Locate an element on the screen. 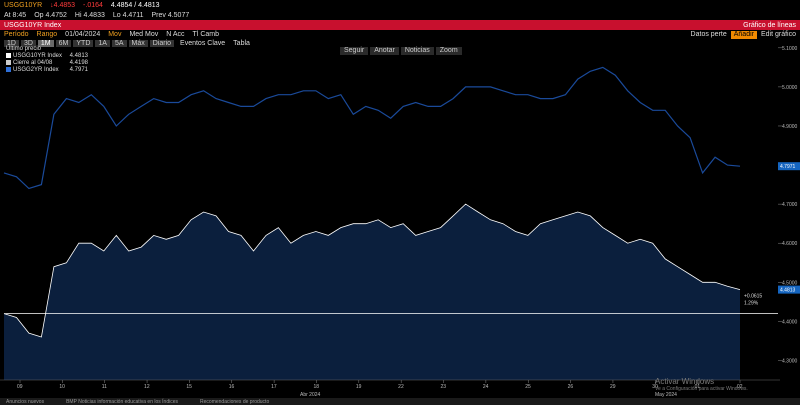  range-button-diario: Diario is located at coordinates (162, 43).